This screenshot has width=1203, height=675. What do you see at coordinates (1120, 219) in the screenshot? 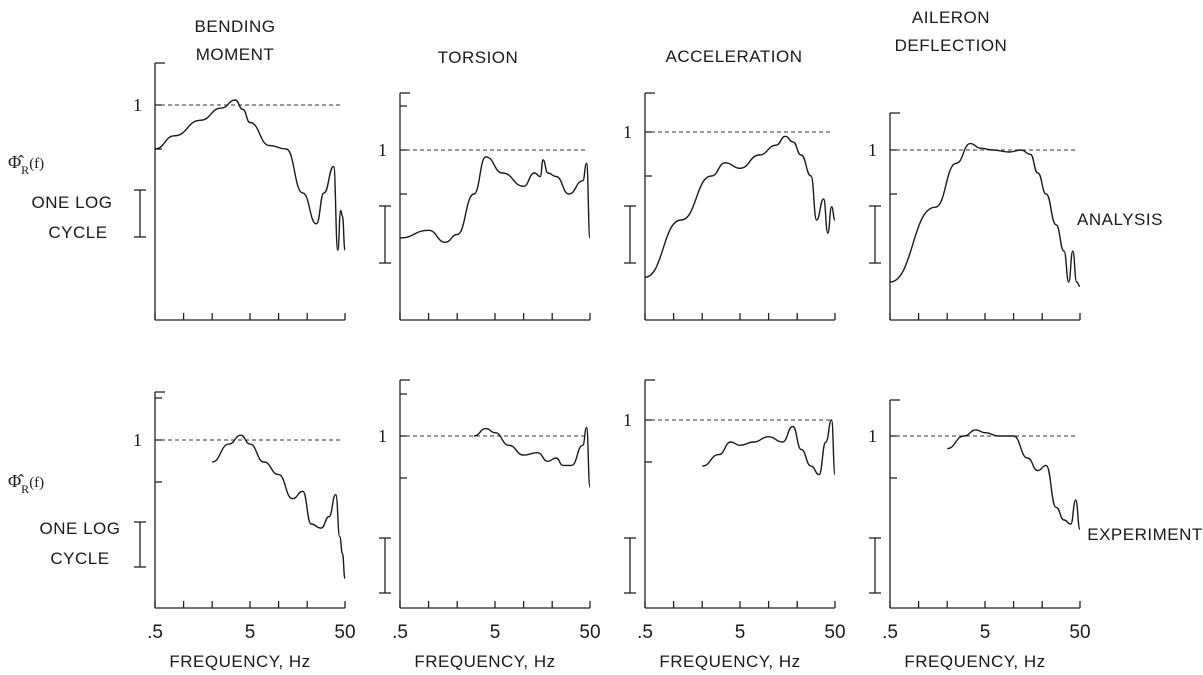
I see `row-label-analysis: ANALYSIS` at bounding box center [1120, 219].